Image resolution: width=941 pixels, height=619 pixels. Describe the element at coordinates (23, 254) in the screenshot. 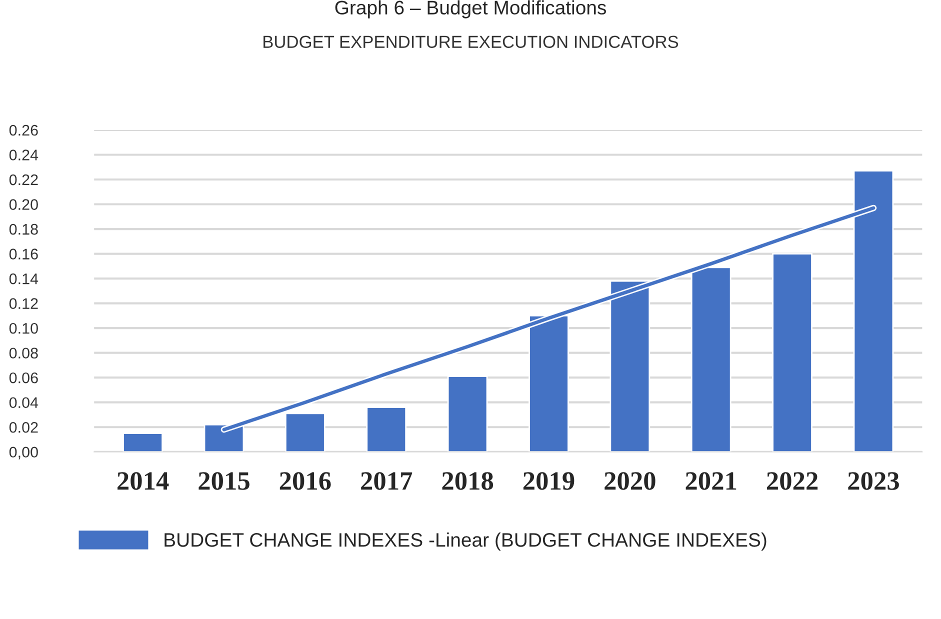

I see `y-tick-label: 0.16` at that location.